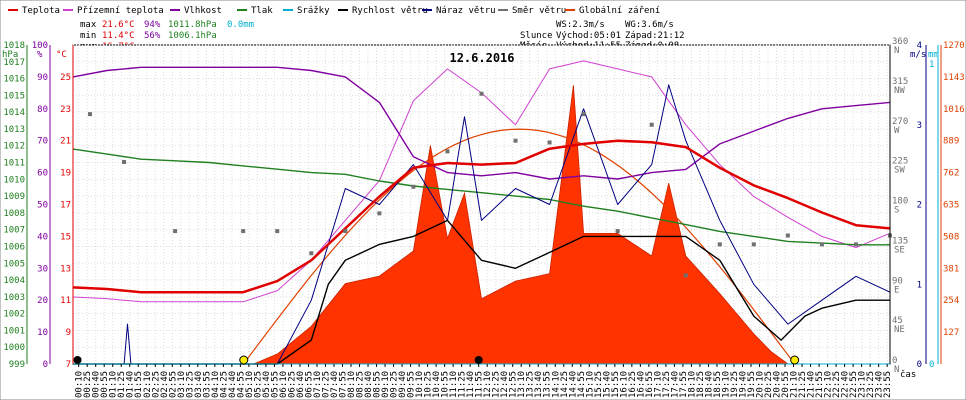 The width and height of the screenshot is (966, 400). I want to click on x-tick-label: 07:10, so click(318, 384).